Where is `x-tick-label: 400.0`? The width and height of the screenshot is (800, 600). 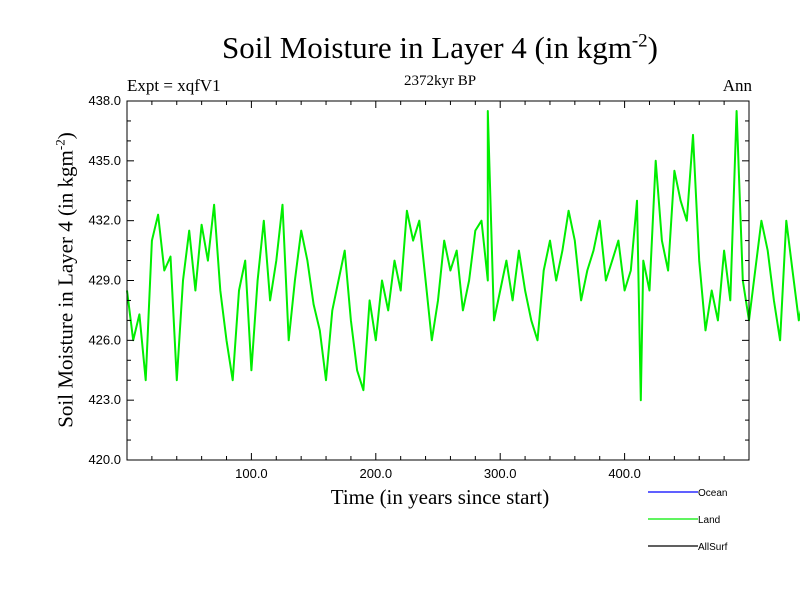 x-tick-label: 400.0 is located at coordinates (624, 473).